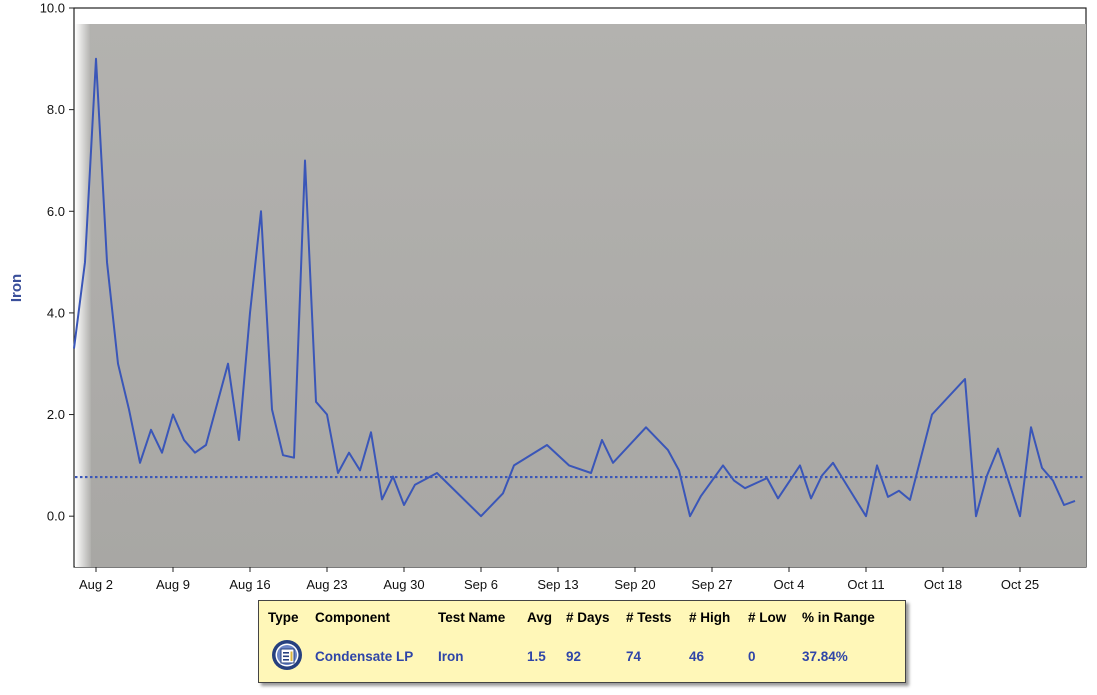 This screenshot has width=1097, height=695. Describe the element at coordinates (56, 211) in the screenshot. I see `y-tick-label: 6.0` at that location.